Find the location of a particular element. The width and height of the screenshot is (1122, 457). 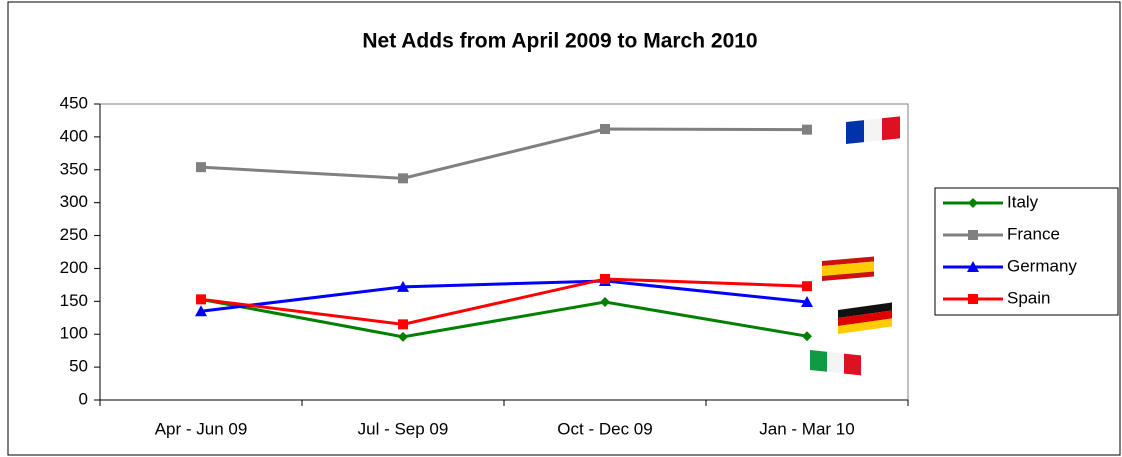

flag-spain is located at coordinates (848, 268).